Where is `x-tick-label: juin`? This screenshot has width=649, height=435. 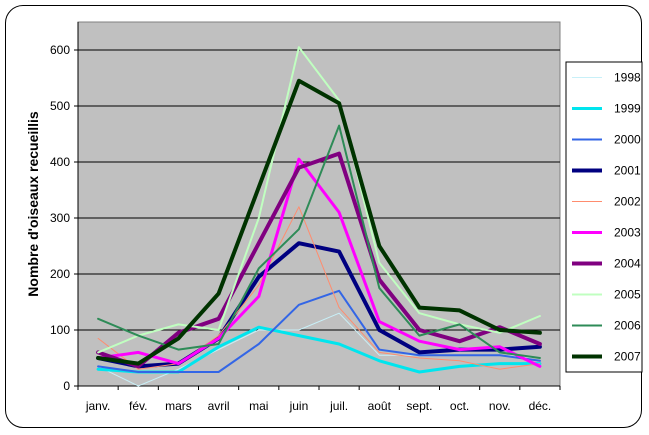 x-tick-label: juin is located at coordinates (299, 406).